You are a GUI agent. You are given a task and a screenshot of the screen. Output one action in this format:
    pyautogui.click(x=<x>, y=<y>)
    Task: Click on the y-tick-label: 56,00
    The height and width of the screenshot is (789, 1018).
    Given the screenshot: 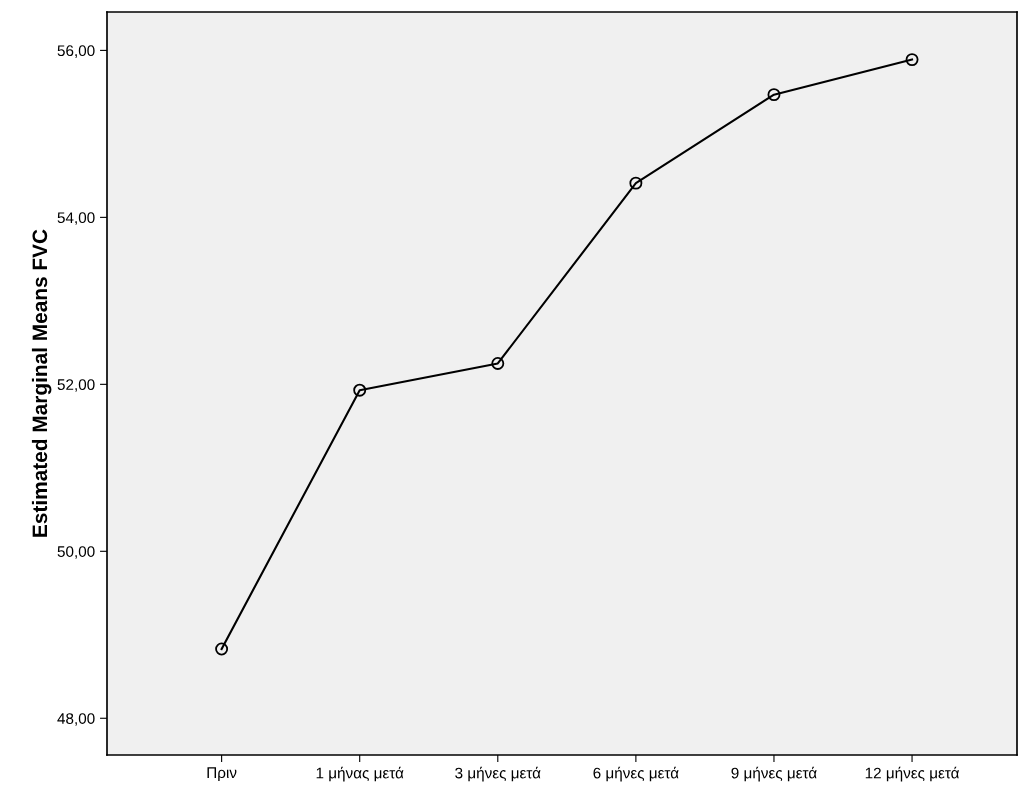 What is the action you would take?
    pyautogui.click(x=76, y=51)
    